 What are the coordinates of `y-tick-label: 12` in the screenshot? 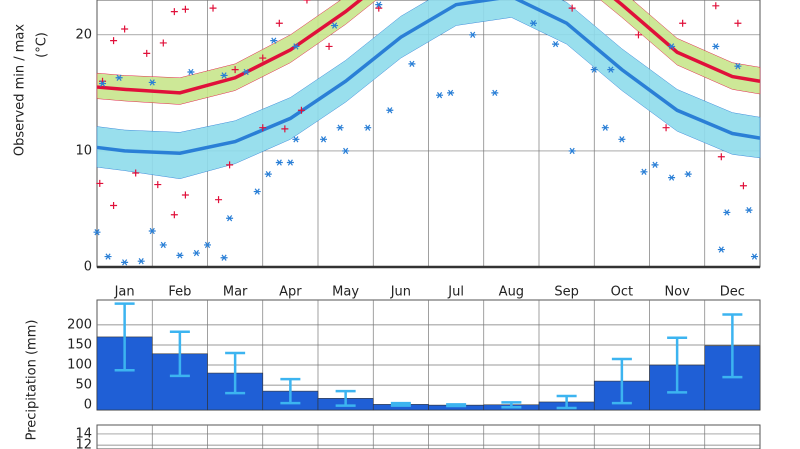 It's located at (83, 443).